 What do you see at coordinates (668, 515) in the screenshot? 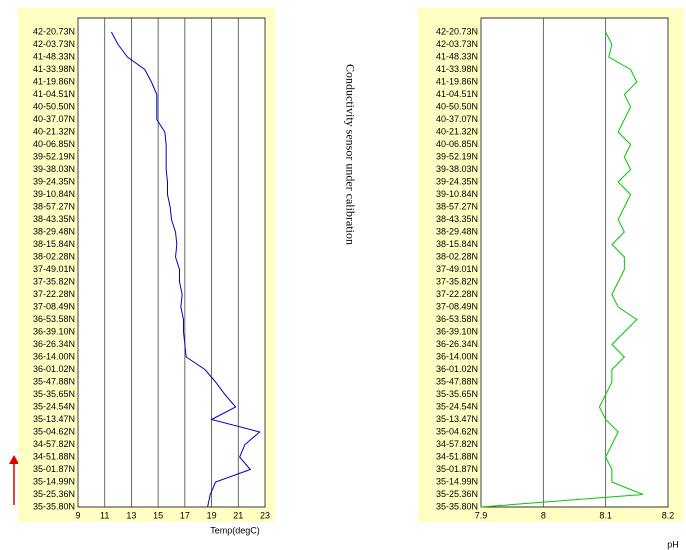
I see `x-tick-label: 8.2` at bounding box center [668, 515].